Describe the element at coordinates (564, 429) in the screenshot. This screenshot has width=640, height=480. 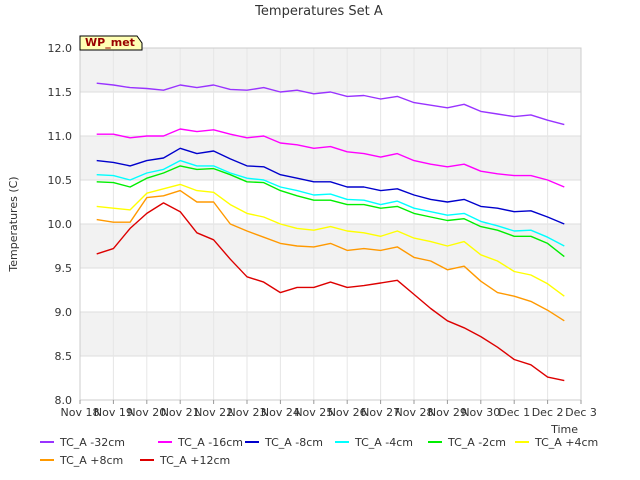
I see `x-axis-label: Time` at that location.